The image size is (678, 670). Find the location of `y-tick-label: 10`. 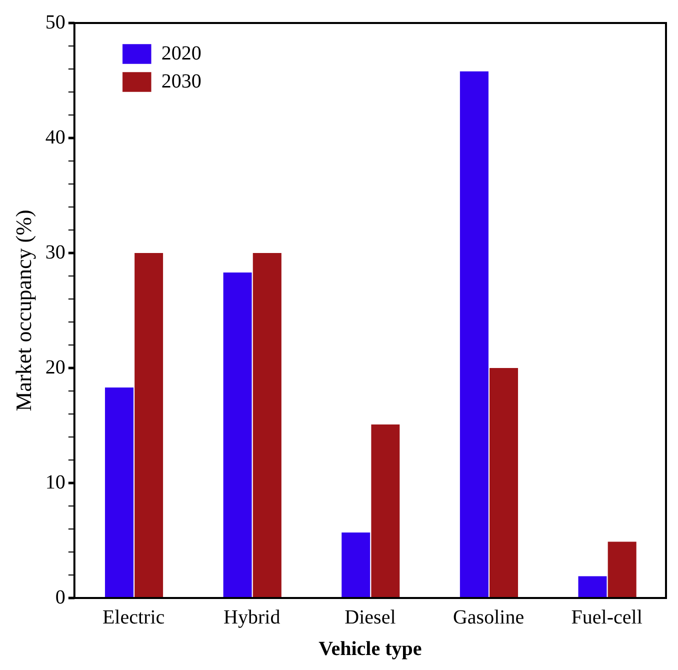

y-tick-label: 10 is located at coordinates (55, 482).